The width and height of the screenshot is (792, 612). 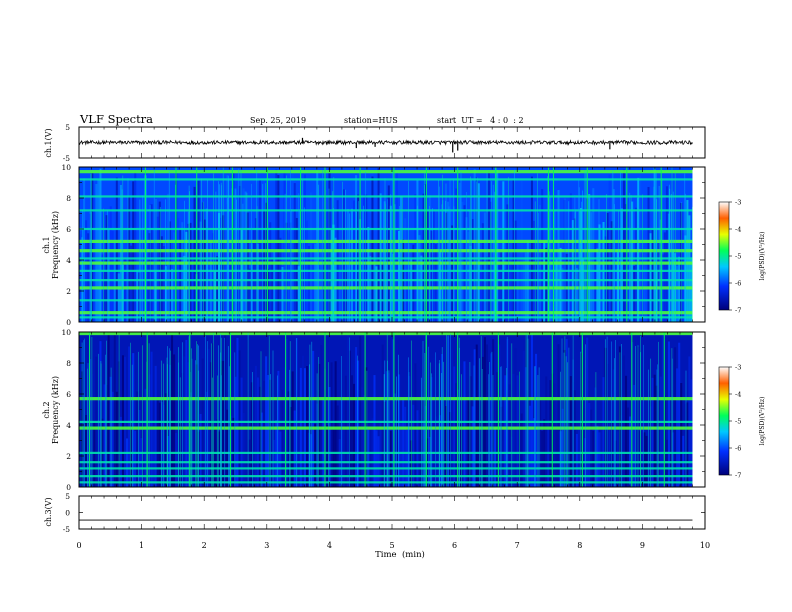 I want to click on time-tick-label: 7, so click(x=517, y=545).